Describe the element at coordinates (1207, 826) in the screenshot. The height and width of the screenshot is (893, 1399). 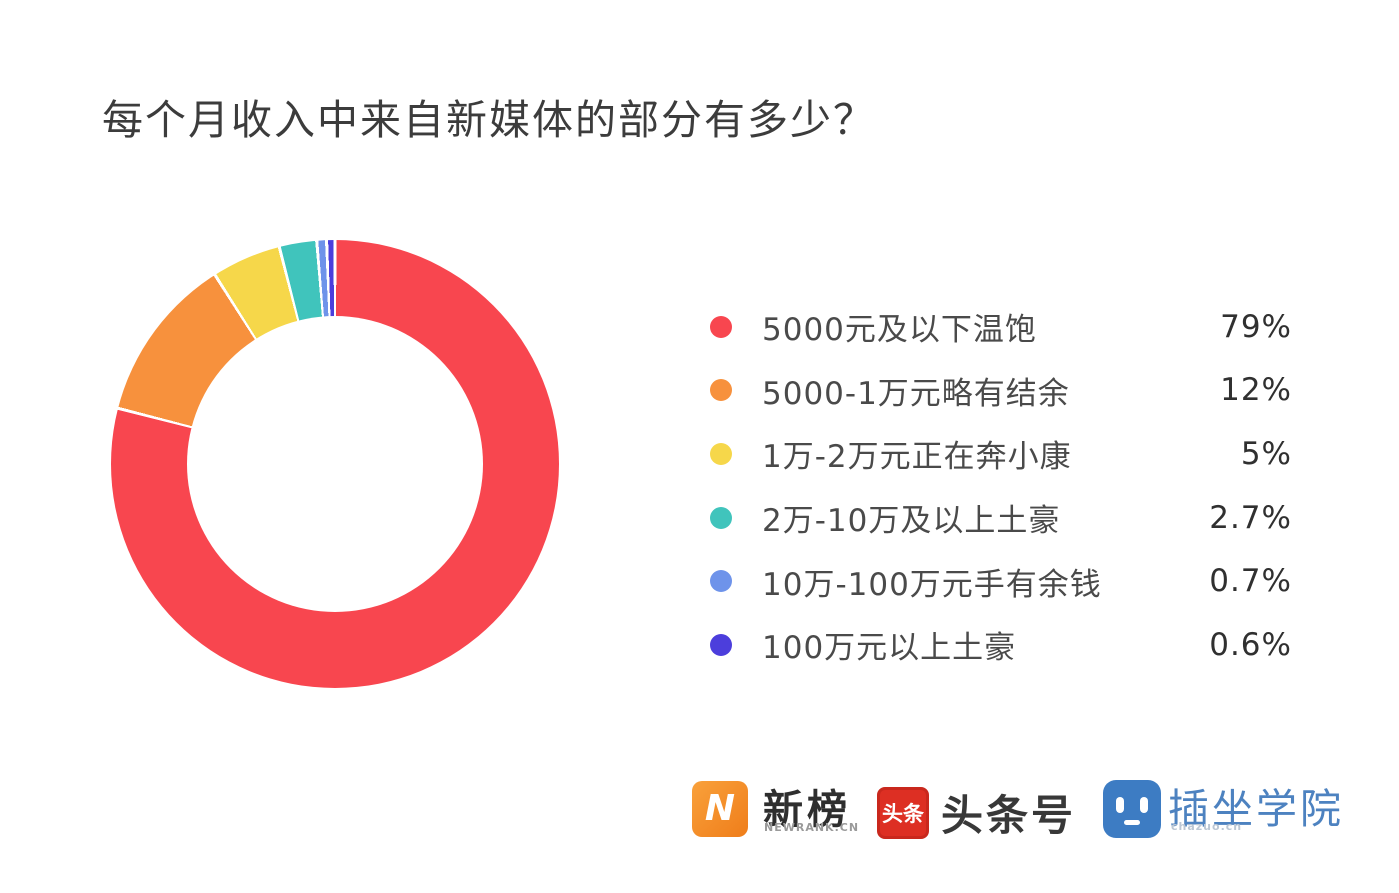
I see `chazuo-subtext: chazuo.cn` at that location.